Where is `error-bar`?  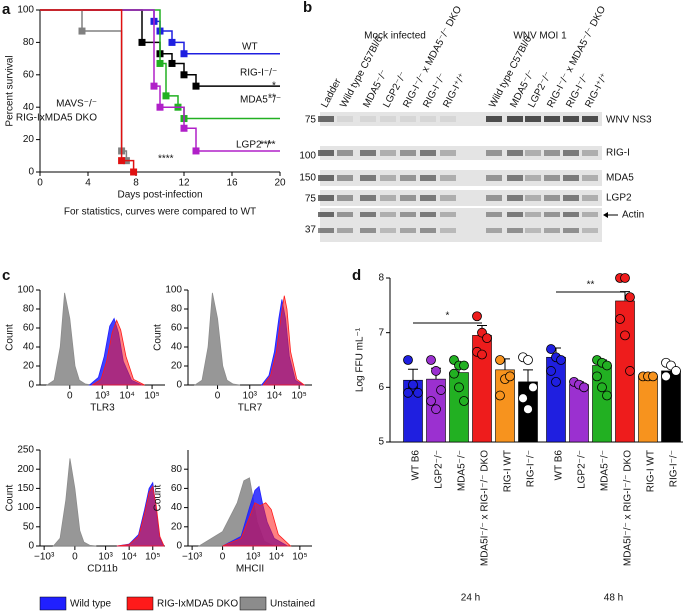
error-bar is located at coordinates (413, 374).